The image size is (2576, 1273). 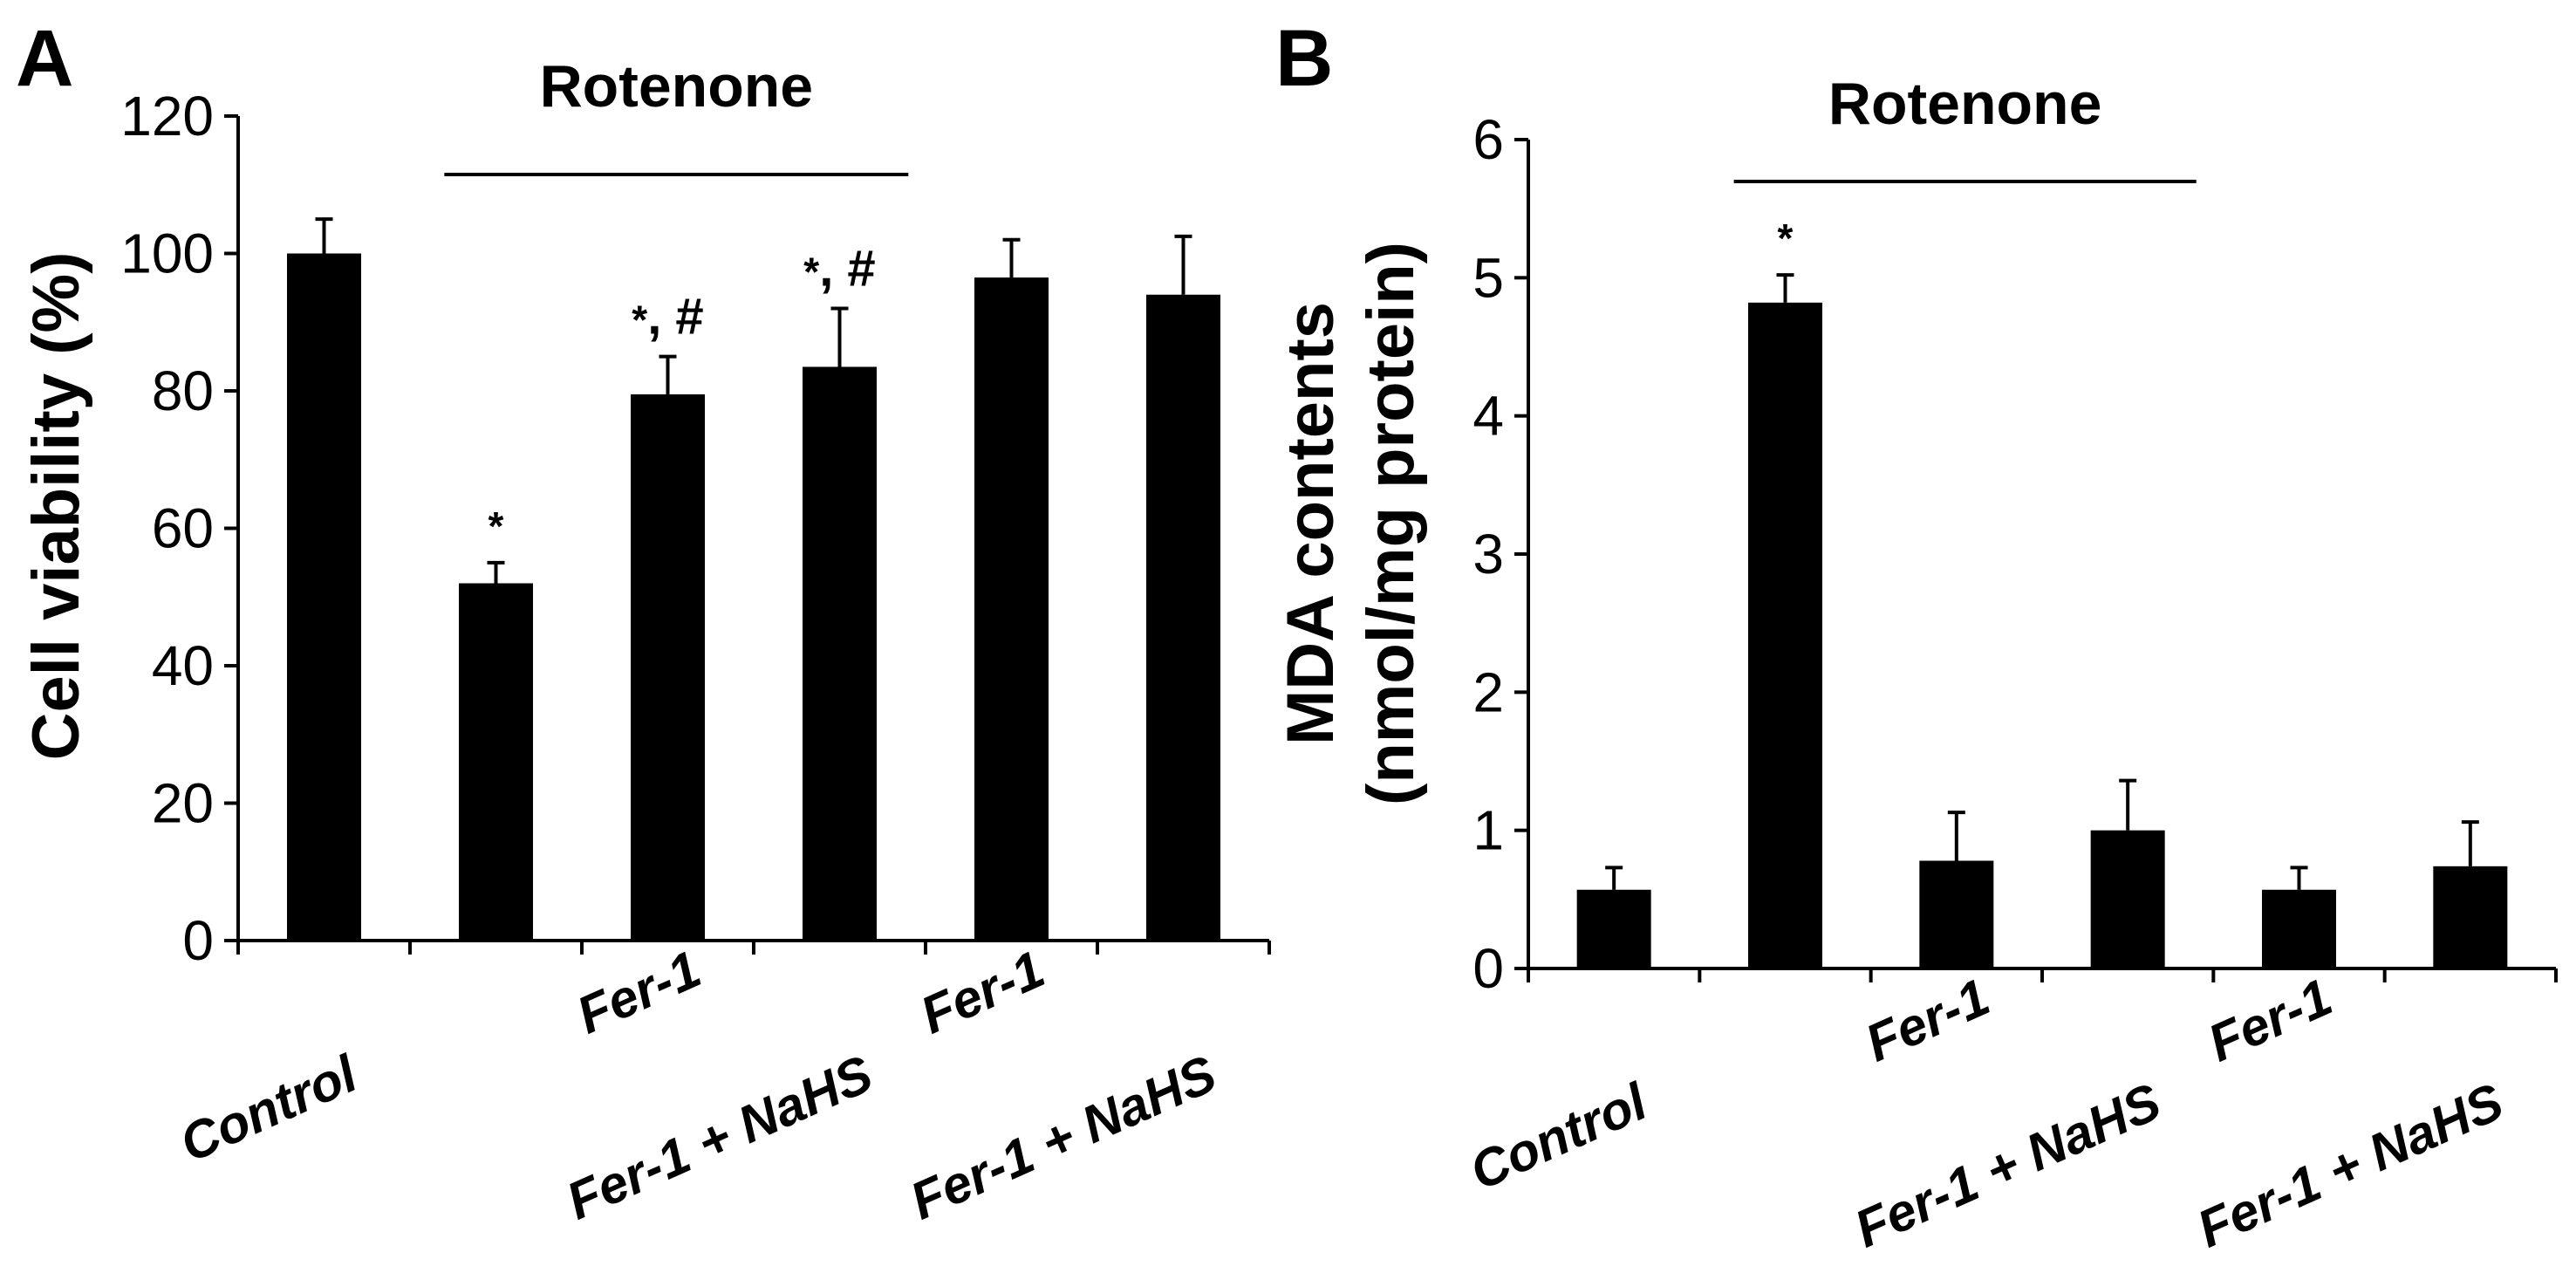 I want to click on panel-a-y-tick-label: 60, so click(x=183, y=528).